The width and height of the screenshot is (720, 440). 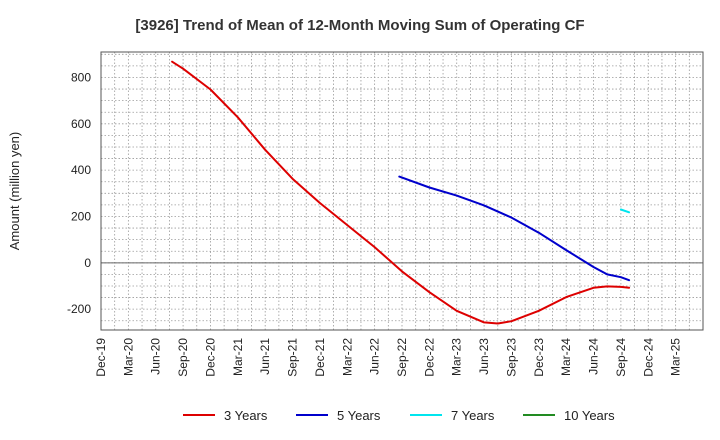 What do you see at coordinates (79, 193) in the screenshot?
I see `y-axis-ticks: -200 0 200 400 600 800` at bounding box center [79, 193].